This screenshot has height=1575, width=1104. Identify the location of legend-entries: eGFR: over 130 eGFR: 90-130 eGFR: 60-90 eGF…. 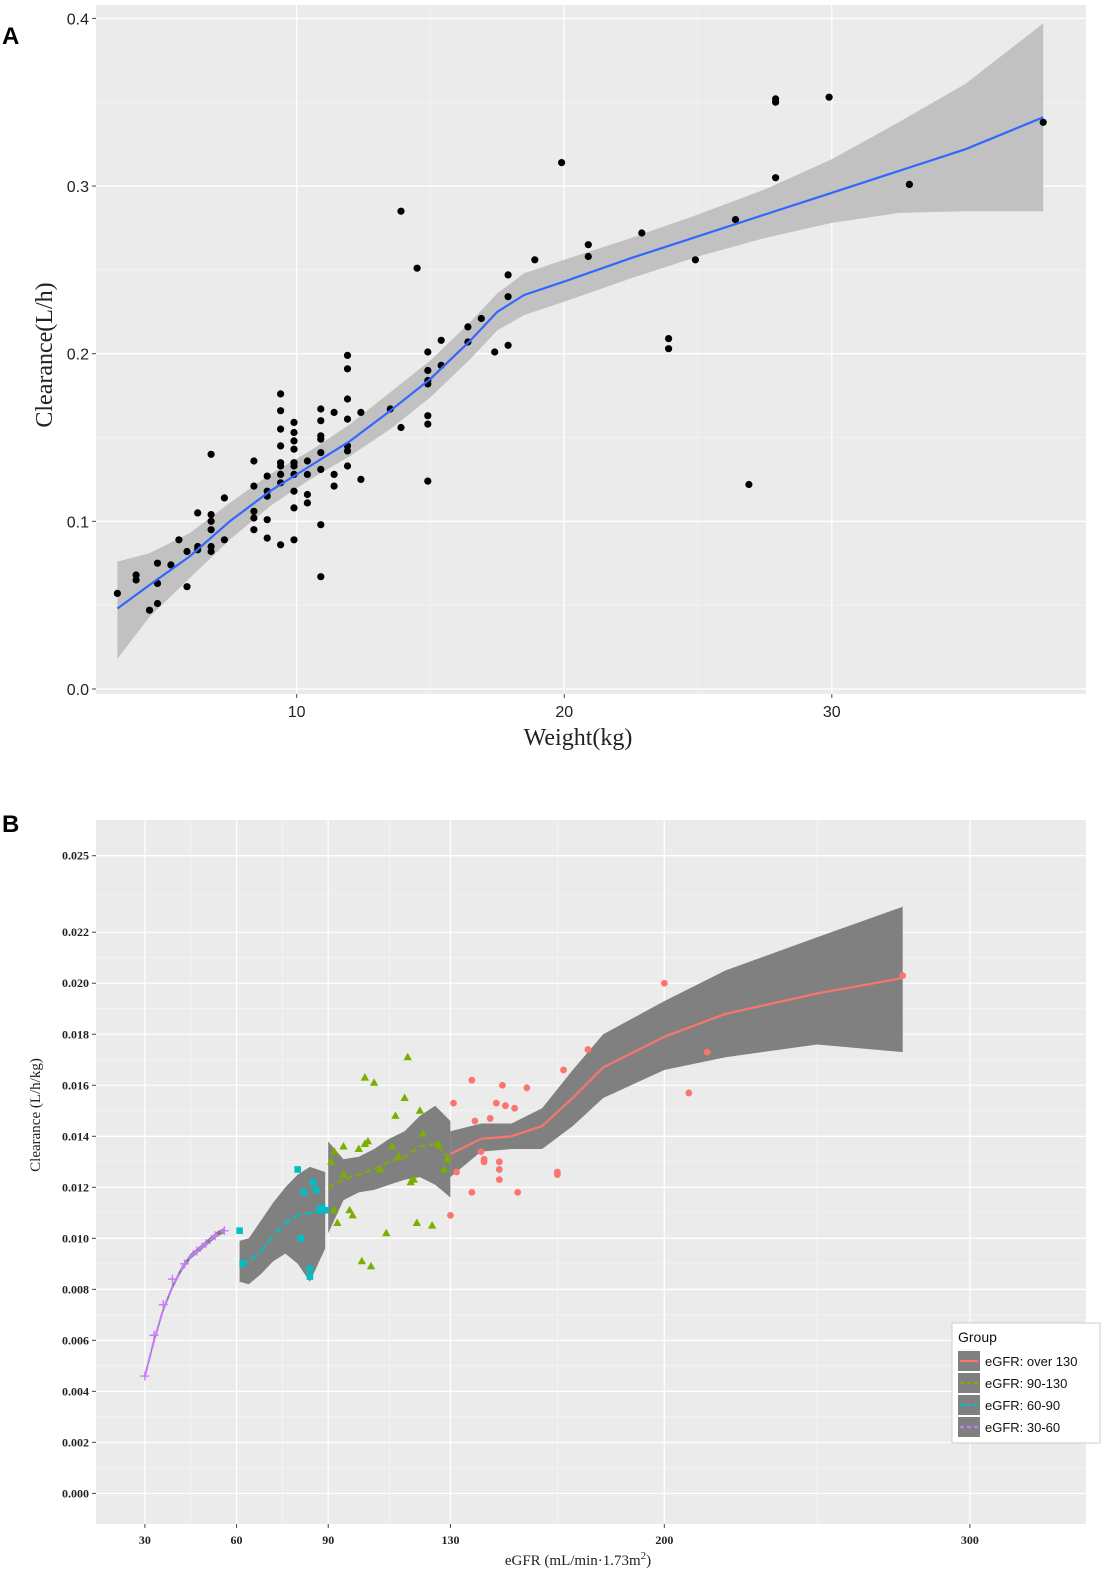
(1018, 1394).